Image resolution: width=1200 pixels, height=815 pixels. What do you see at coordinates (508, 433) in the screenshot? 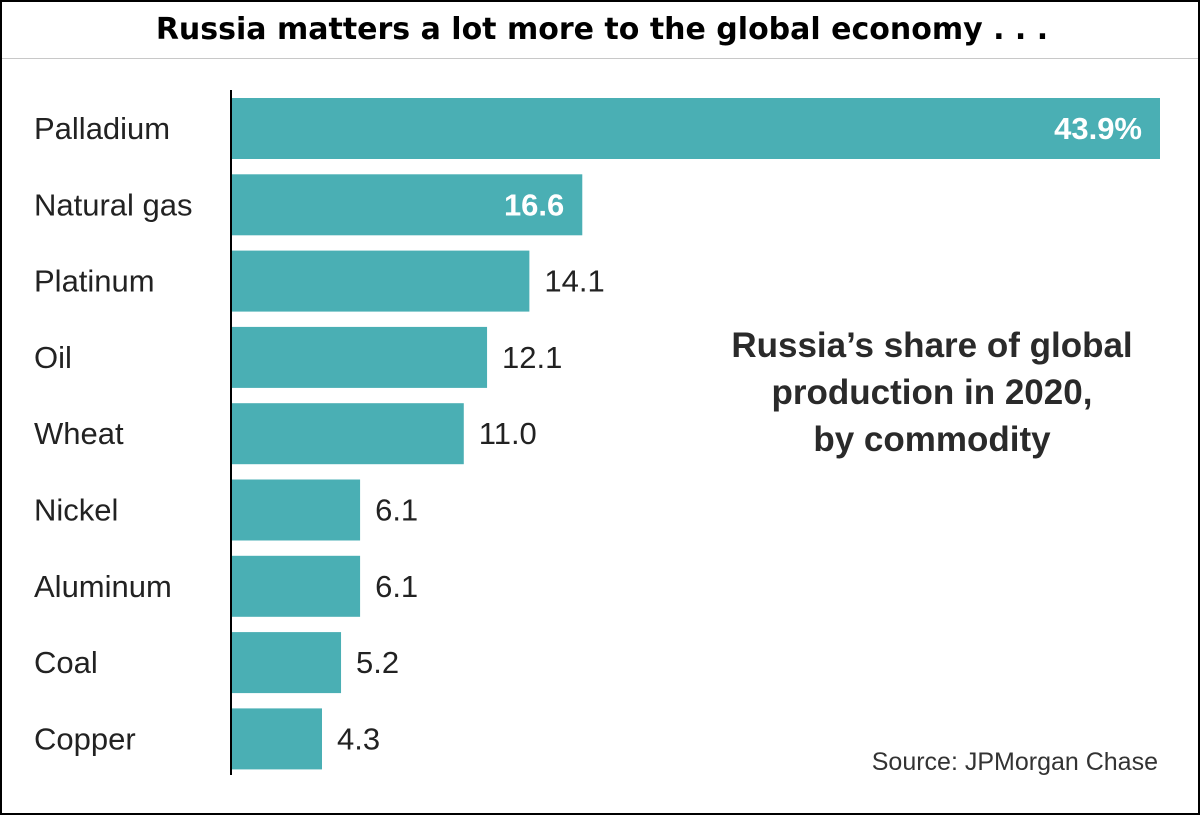
I see `value-label: 11.0` at bounding box center [508, 433].